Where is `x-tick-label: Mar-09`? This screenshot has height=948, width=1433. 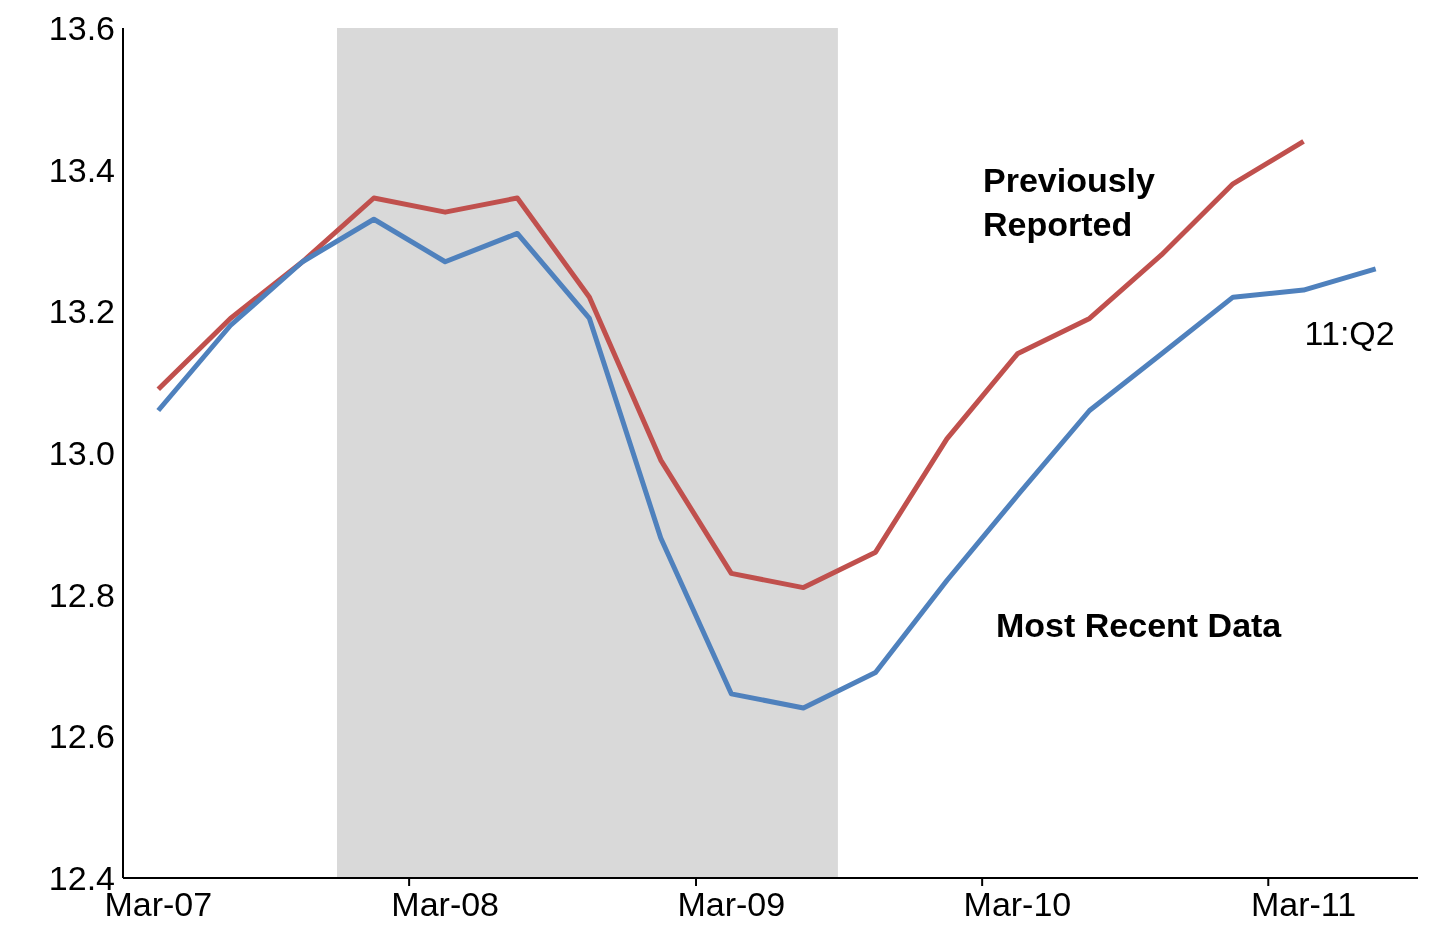 x-tick-label: Mar-09 is located at coordinates (731, 904).